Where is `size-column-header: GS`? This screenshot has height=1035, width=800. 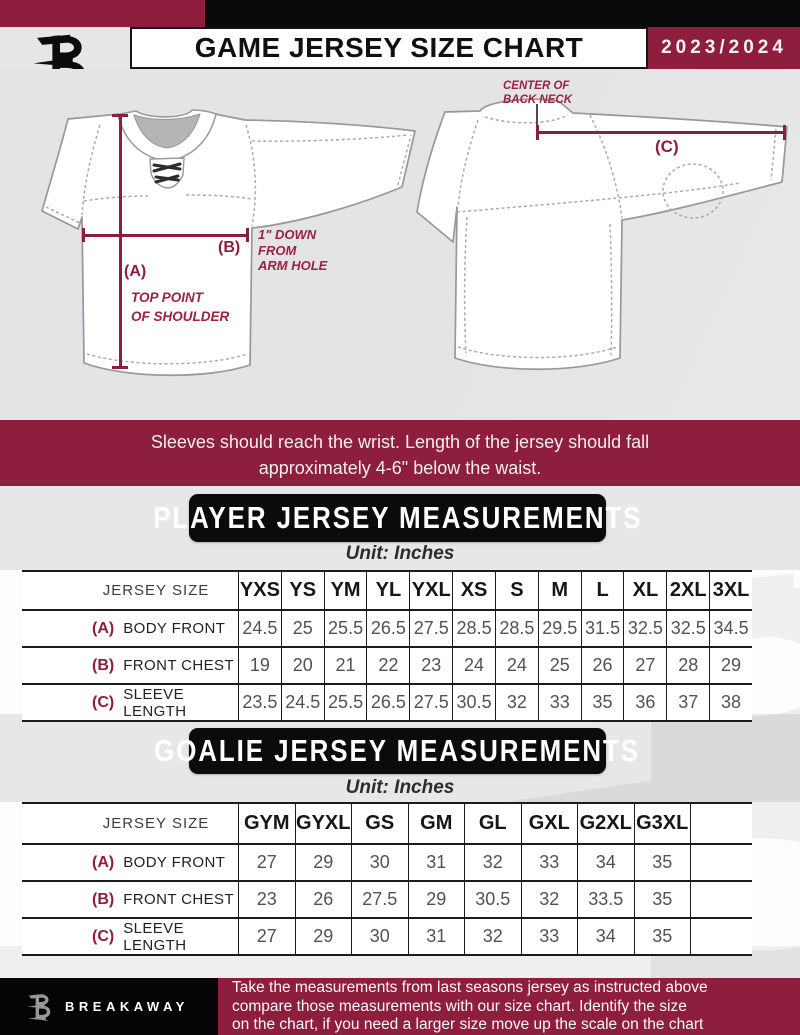 size-column-header: GS is located at coordinates (379, 823).